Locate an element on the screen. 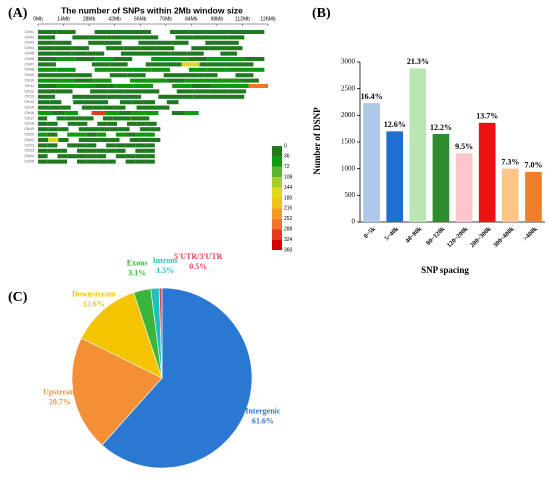 The image size is (550, 484). colorbar-label: 288 is located at coordinates (288, 230).